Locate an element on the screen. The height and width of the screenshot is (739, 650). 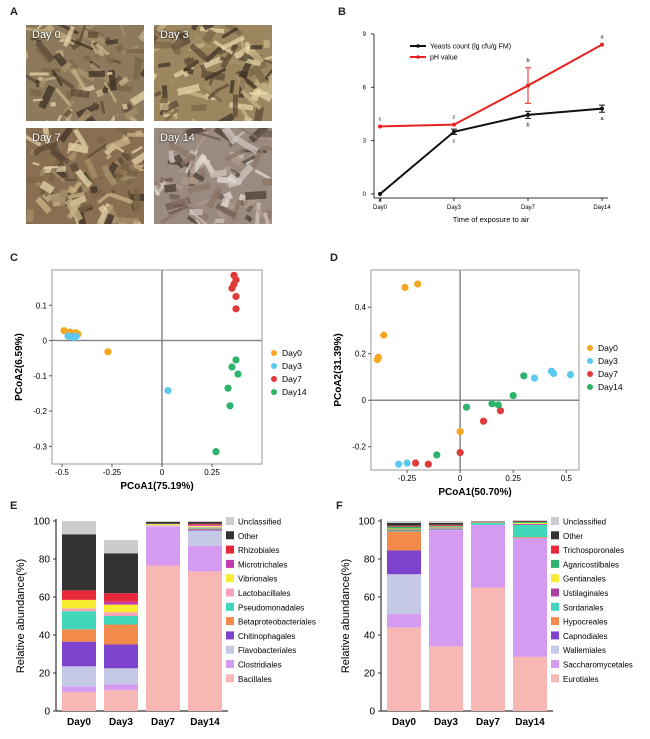
legend-marker is located at coordinates (418, 57).